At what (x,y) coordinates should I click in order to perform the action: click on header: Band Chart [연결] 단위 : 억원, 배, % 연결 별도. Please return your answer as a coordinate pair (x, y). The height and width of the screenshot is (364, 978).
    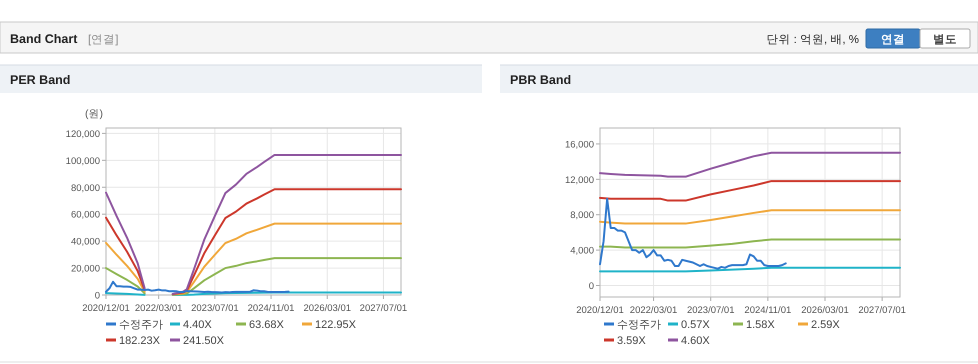
    Looking at the image, I should click on (489, 38).